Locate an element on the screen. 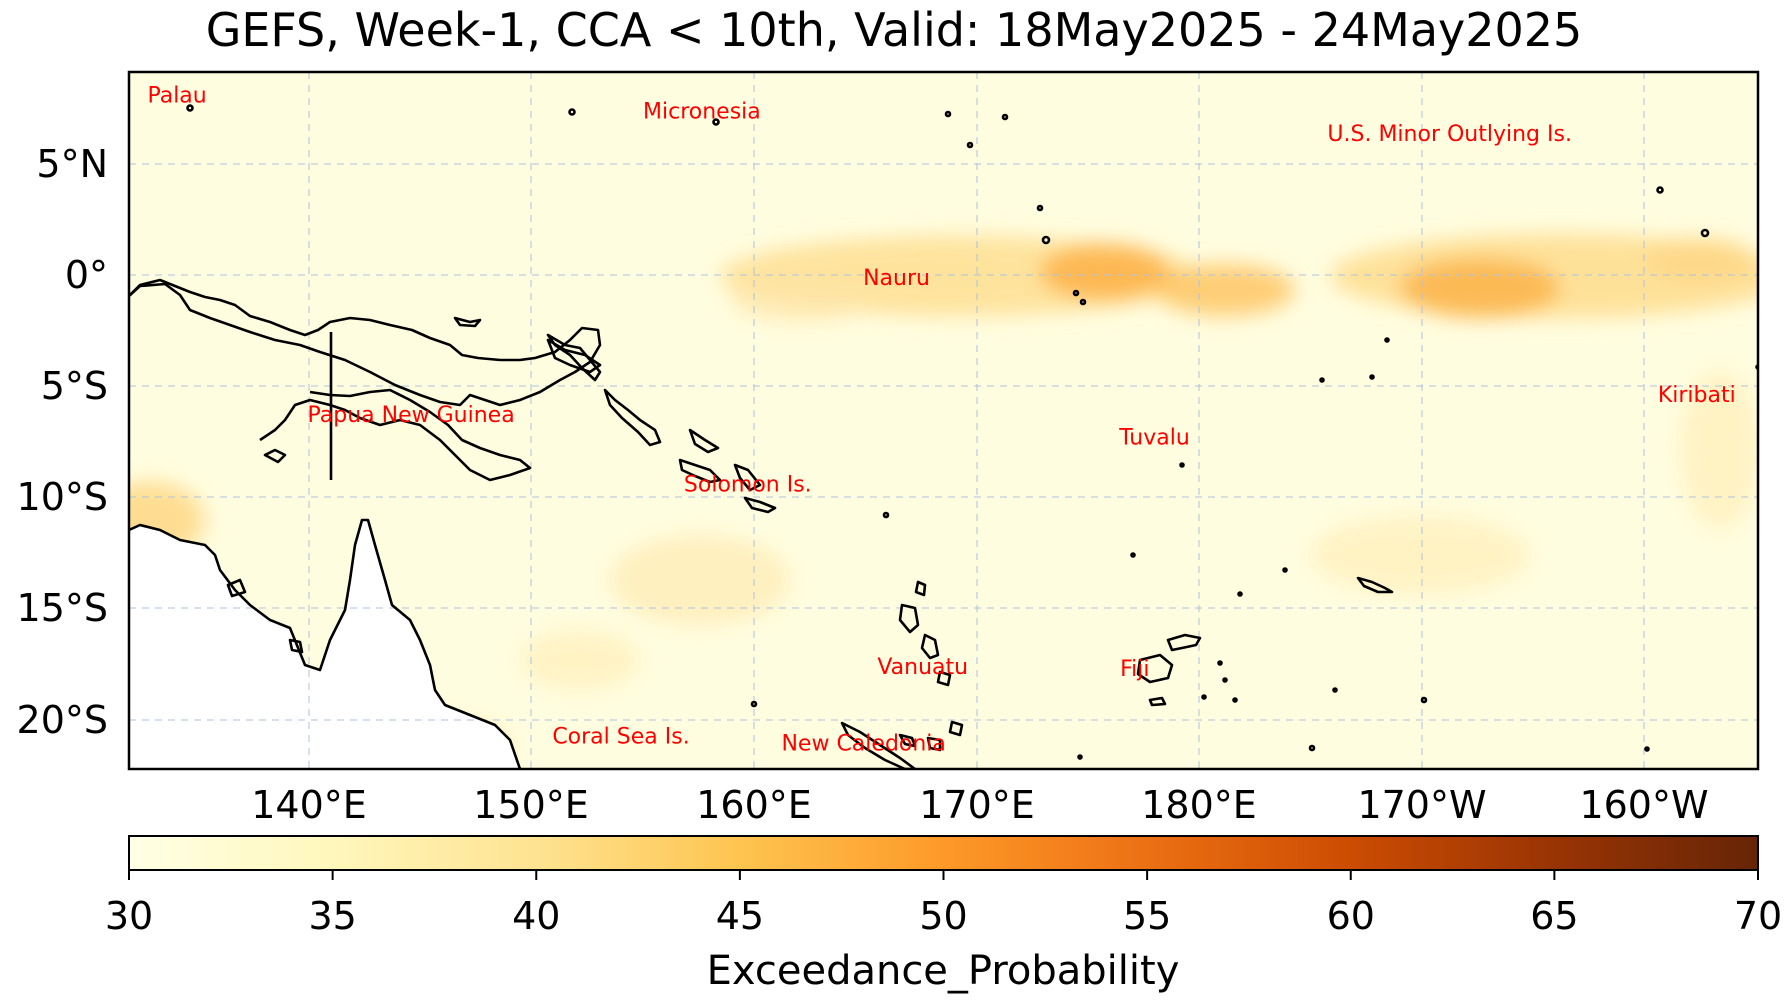  country-label: Nauru is located at coordinates (896, 278).